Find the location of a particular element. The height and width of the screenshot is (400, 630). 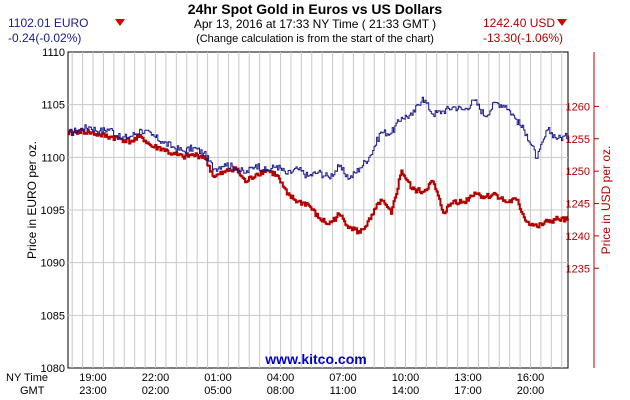

left-axis-label: Price in EURO per oz. is located at coordinates (32, 200).